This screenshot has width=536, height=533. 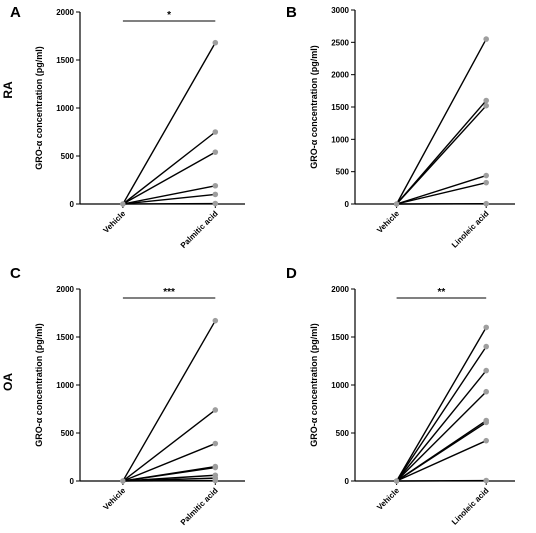 What do you see at coordinates (8, 382) in the screenshot?
I see `row-label-oa: OA` at bounding box center [8, 382].